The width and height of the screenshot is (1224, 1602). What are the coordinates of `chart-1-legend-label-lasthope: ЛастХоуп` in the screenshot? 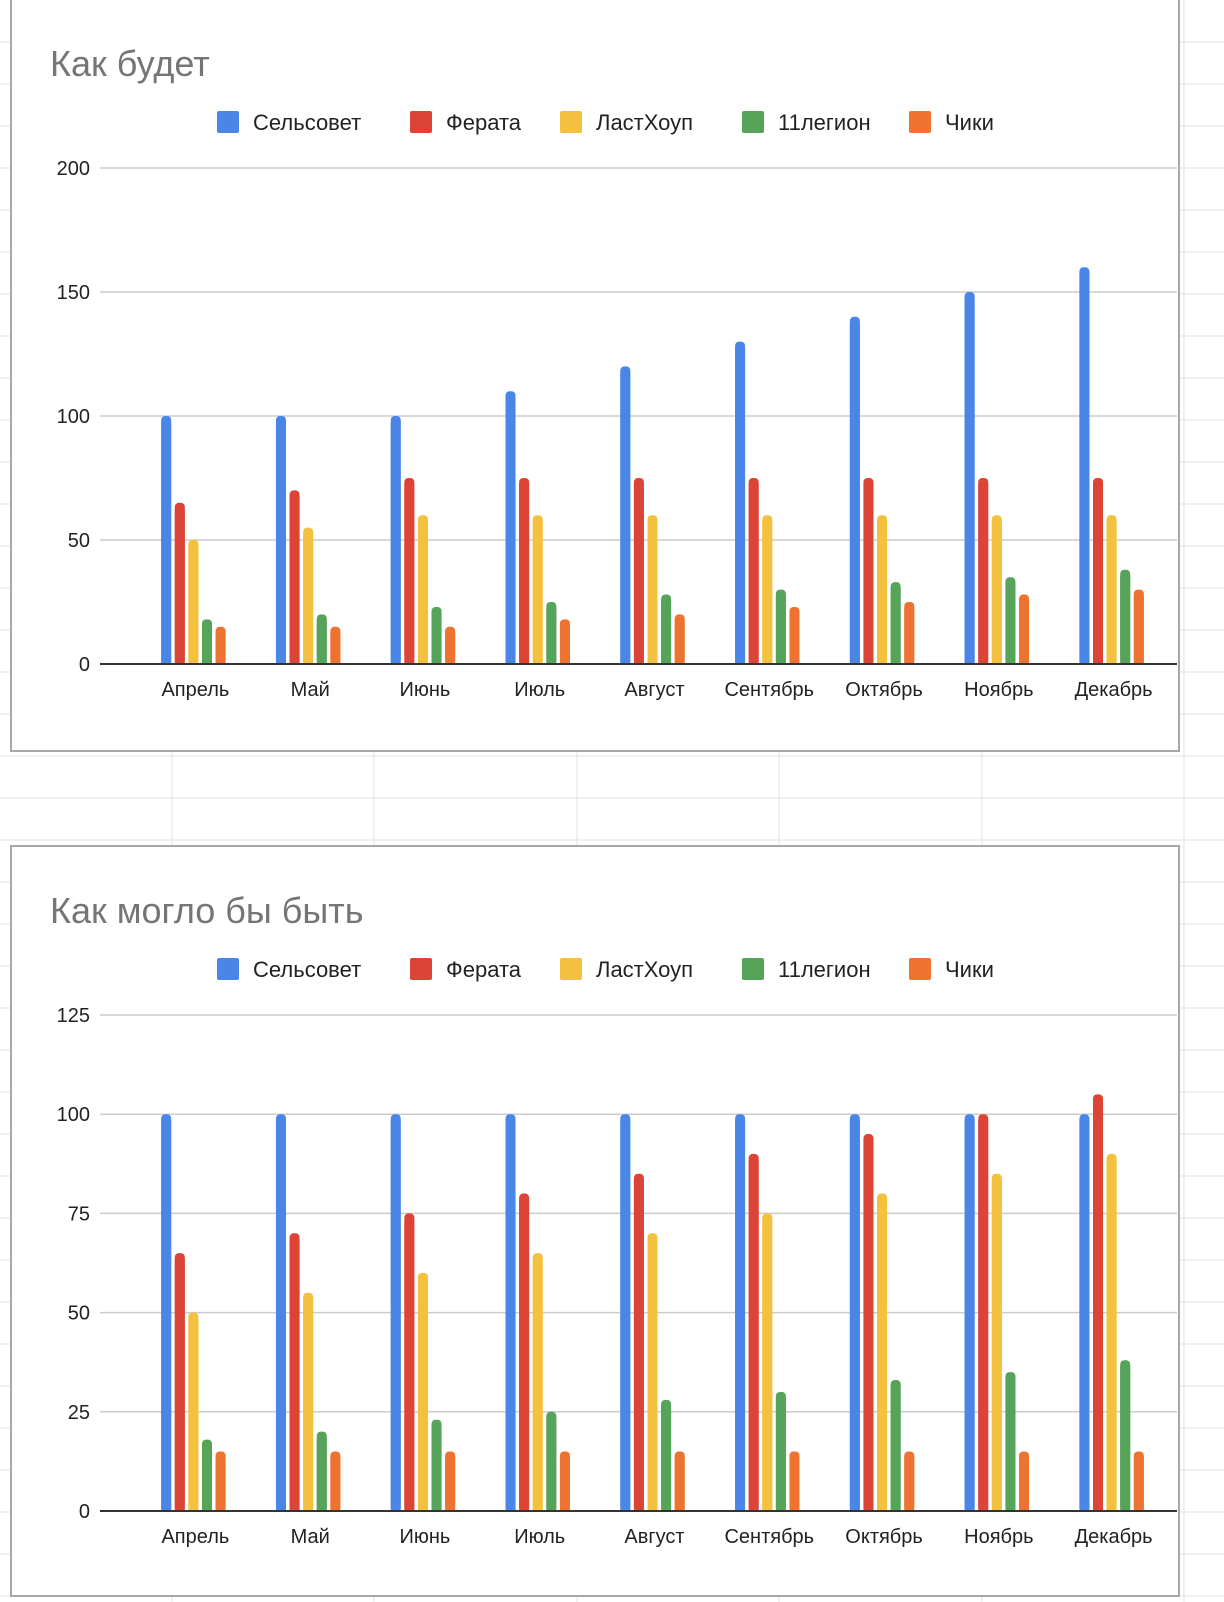 It's located at (644, 122).